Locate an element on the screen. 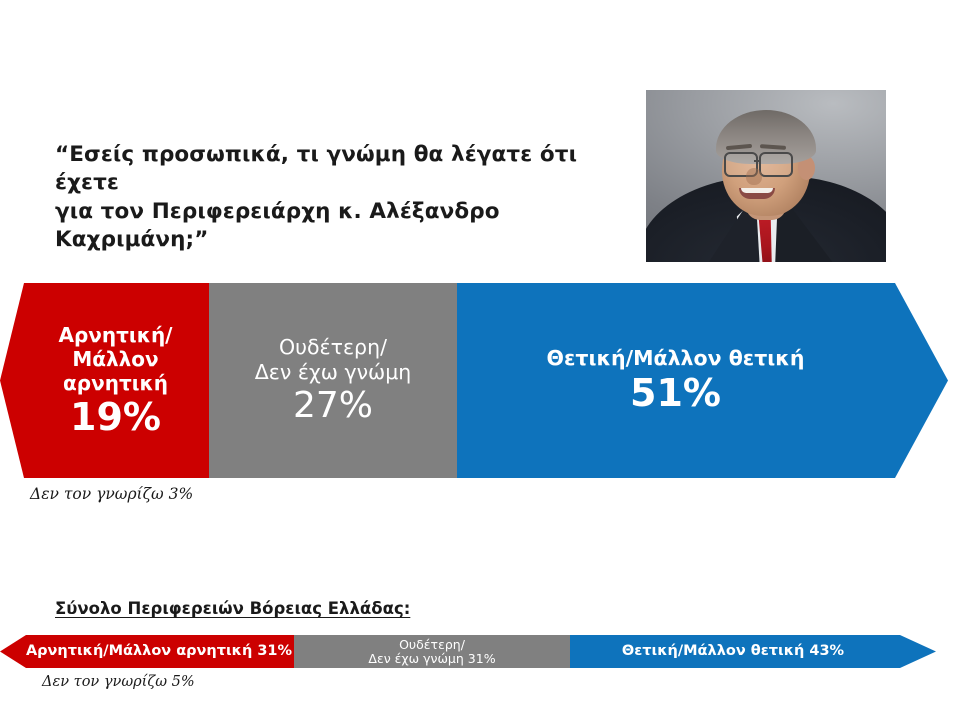  bottom-bar-segment-negative: Αρνητική/Μάλλον αρνητική 31% is located at coordinates (147, 651).